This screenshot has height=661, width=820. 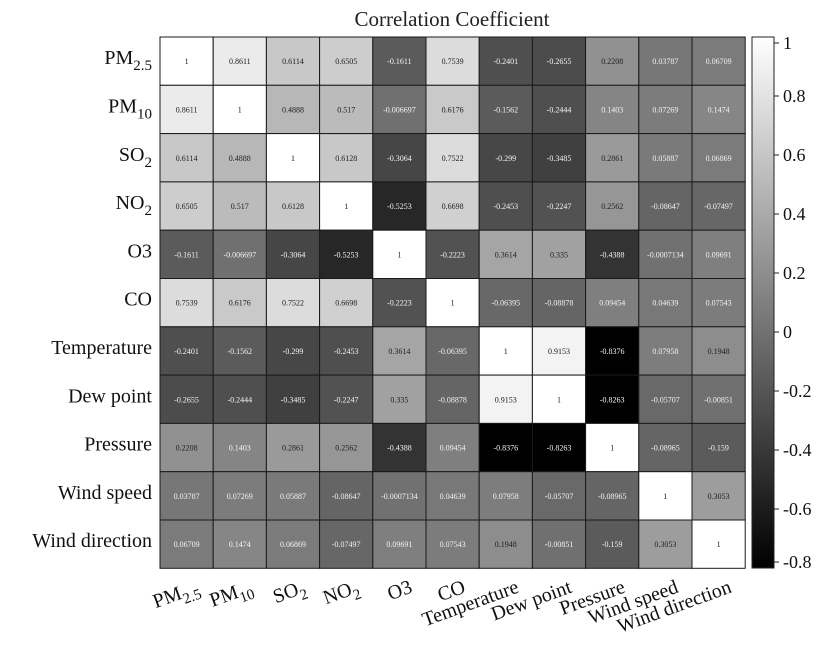 What do you see at coordinates (665, 399) in the screenshot?
I see `heatmap-cell-r7-c9` at bounding box center [665, 399].